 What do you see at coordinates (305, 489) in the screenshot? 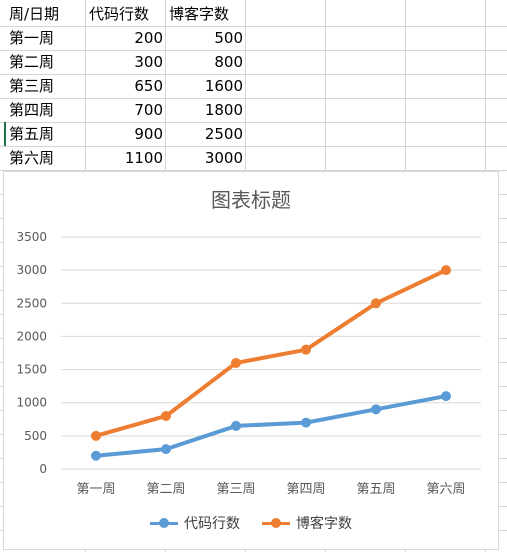
I see `x-tick-label: 第四周` at bounding box center [305, 489].